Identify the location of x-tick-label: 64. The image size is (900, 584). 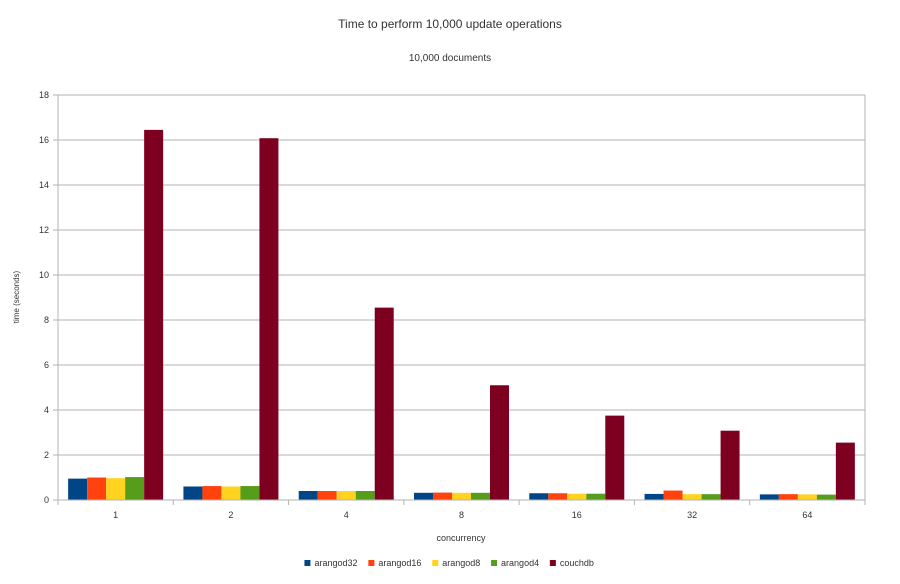
(807, 515).